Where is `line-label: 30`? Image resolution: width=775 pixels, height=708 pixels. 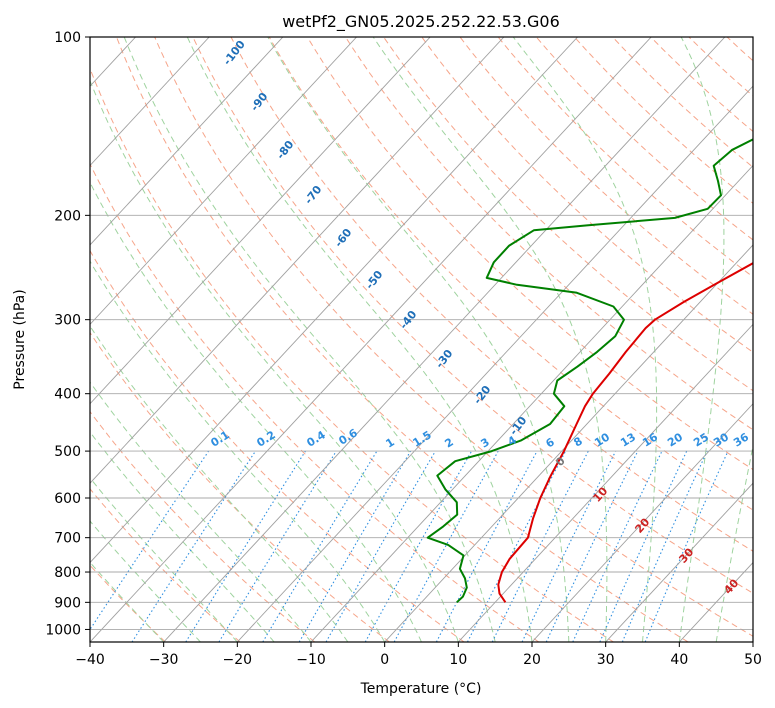 line-label: 30 is located at coordinates (721, 439).